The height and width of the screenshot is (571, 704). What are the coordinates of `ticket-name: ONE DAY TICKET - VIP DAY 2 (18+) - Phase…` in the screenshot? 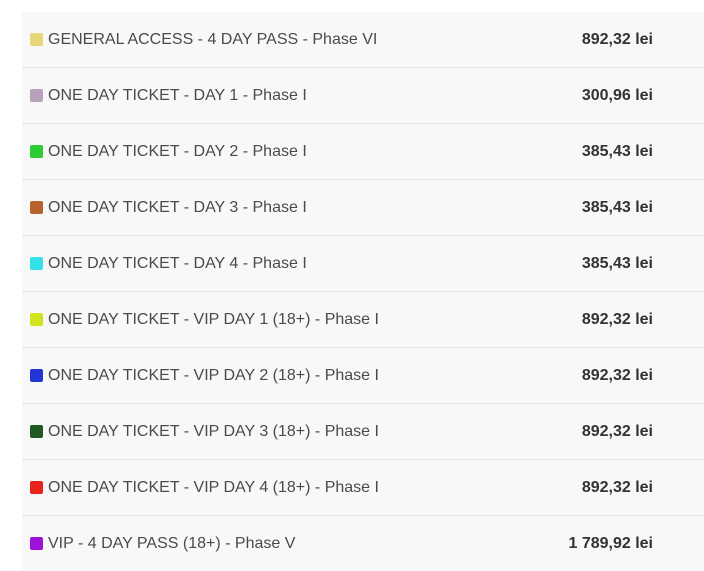 It's located at (213, 375).